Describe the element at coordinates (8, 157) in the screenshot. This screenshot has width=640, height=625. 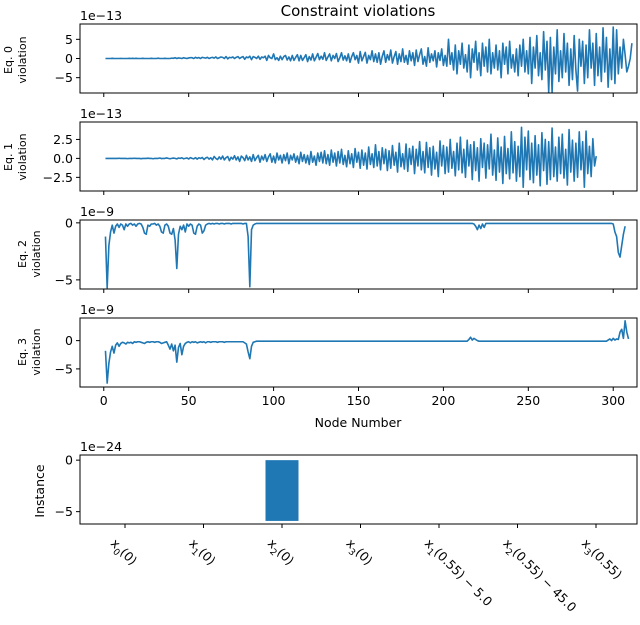
I see `eq1-ylabel-line1: Eq. 1` at that location.